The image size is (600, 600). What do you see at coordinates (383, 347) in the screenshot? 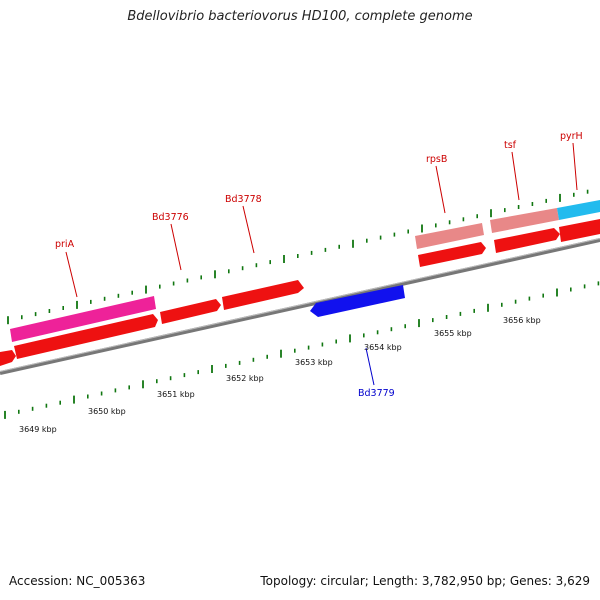
I see `kbp-label: 3654 kbp` at bounding box center [383, 347].